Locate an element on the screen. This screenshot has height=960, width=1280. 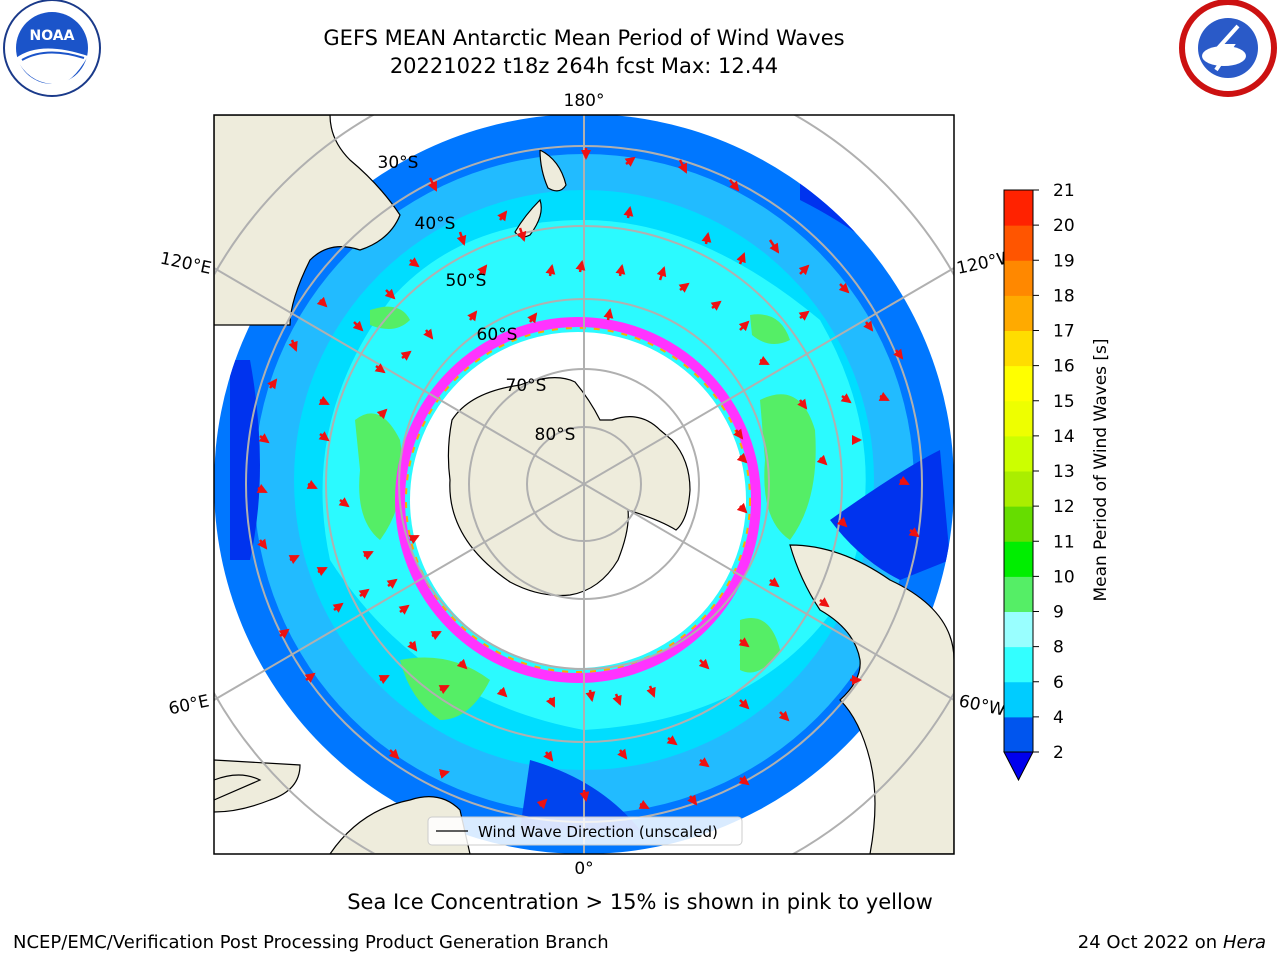
colorbar-tick-label: 4 is located at coordinates (1058, 718).